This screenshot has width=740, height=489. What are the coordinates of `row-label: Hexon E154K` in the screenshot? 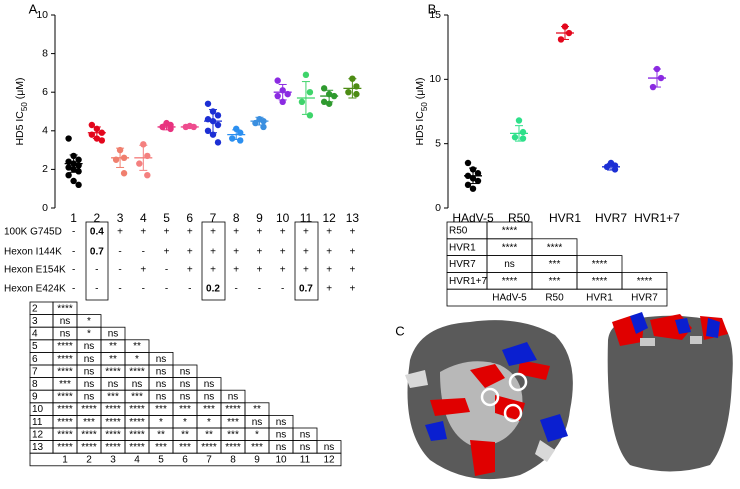 It's located at (35, 270).